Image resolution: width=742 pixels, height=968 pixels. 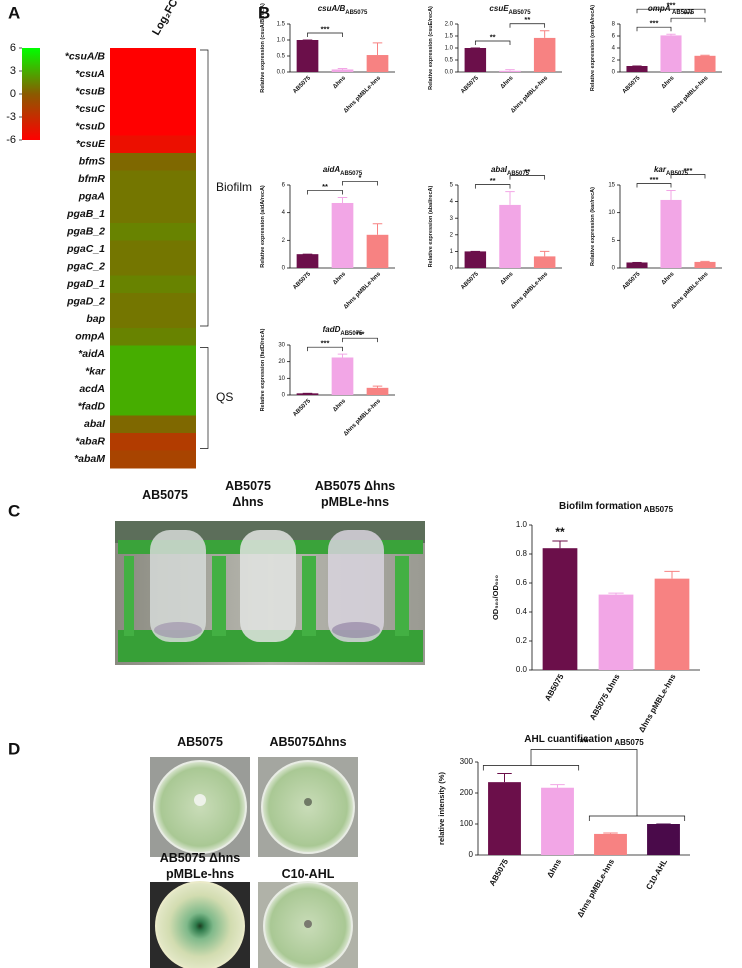 What do you see at coordinates (89, 459) in the screenshot?
I see `row-label: *abaM` at bounding box center [89, 459].